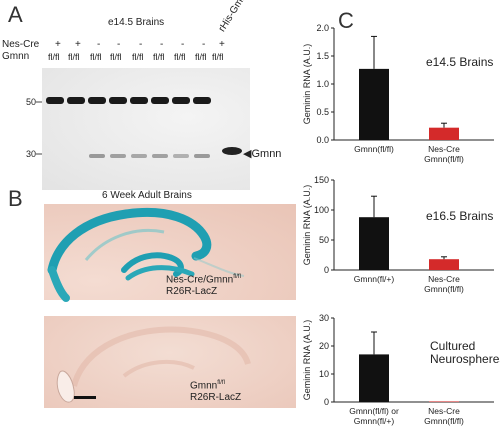 The height and width of the screenshot is (438, 500). I want to click on mutant-label-line1: Nes-Cre/Gmnnfl/fl, so click(203, 280).